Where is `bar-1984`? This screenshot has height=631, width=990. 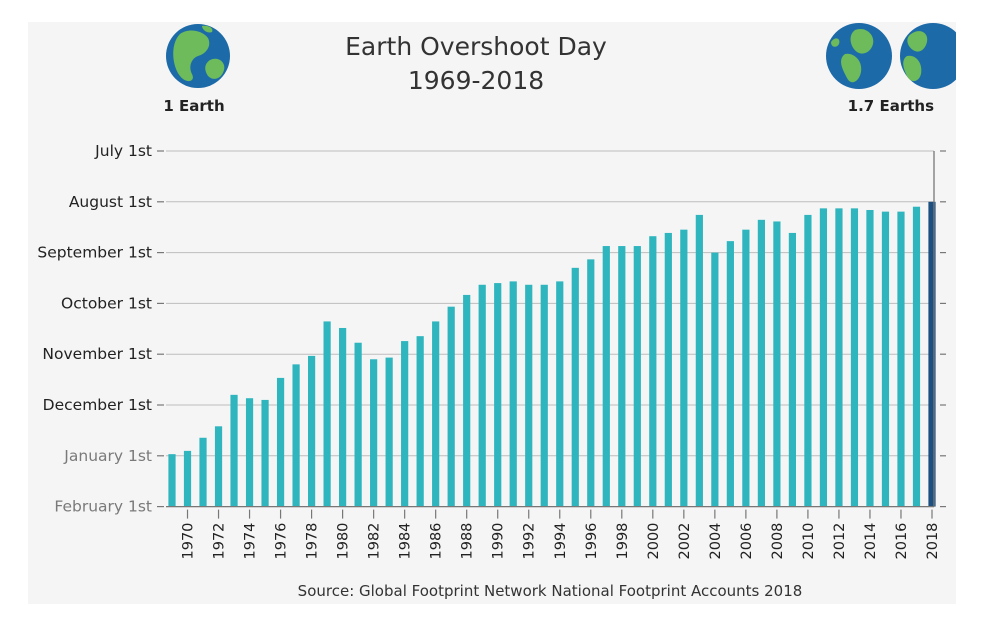 bar-1984 is located at coordinates (405, 424).